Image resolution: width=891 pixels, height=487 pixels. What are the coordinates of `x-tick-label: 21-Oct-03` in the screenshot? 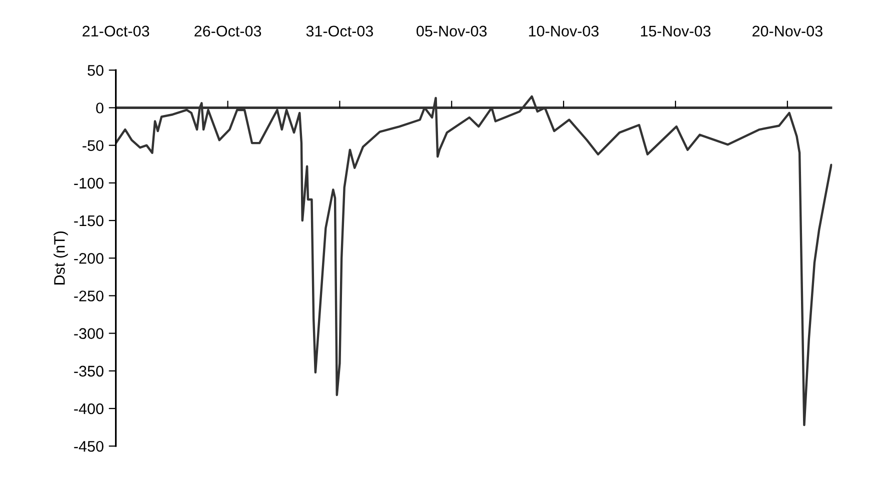 It's located at (116, 31).